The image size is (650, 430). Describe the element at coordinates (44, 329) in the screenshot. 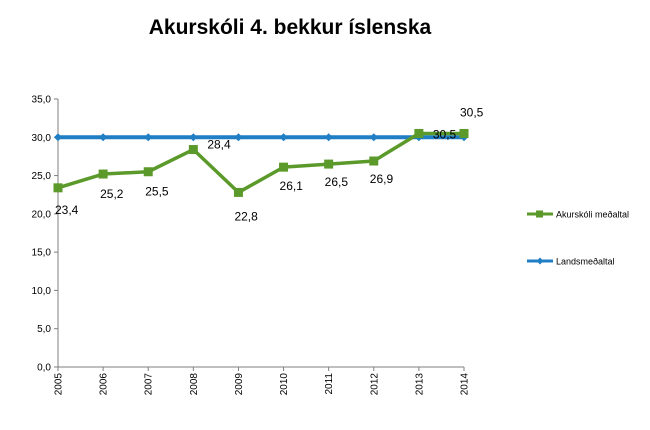

I see `y-tick-label: 5,0` at that location.